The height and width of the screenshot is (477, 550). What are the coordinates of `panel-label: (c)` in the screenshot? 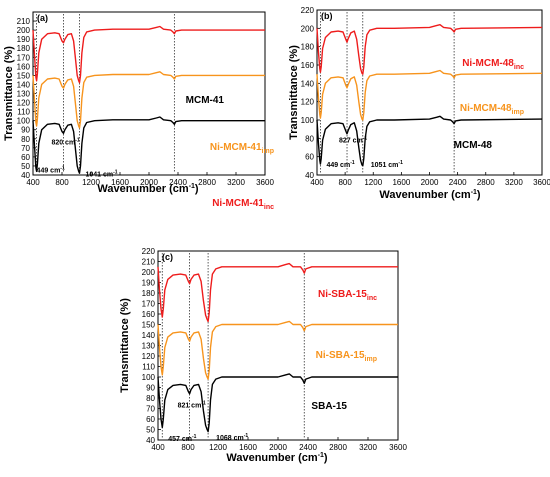 It's located at (167, 257).